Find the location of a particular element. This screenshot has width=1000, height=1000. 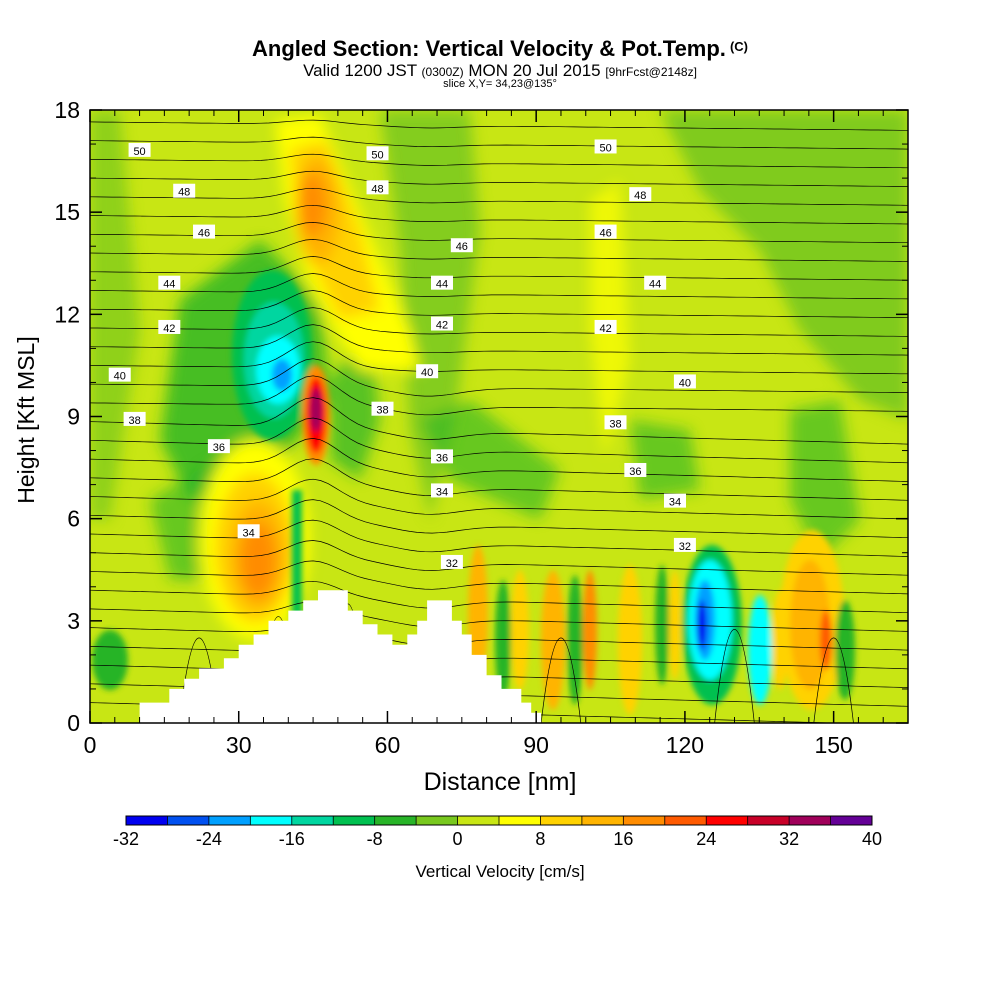

isentrope-label: 48 is located at coordinates (377, 189).